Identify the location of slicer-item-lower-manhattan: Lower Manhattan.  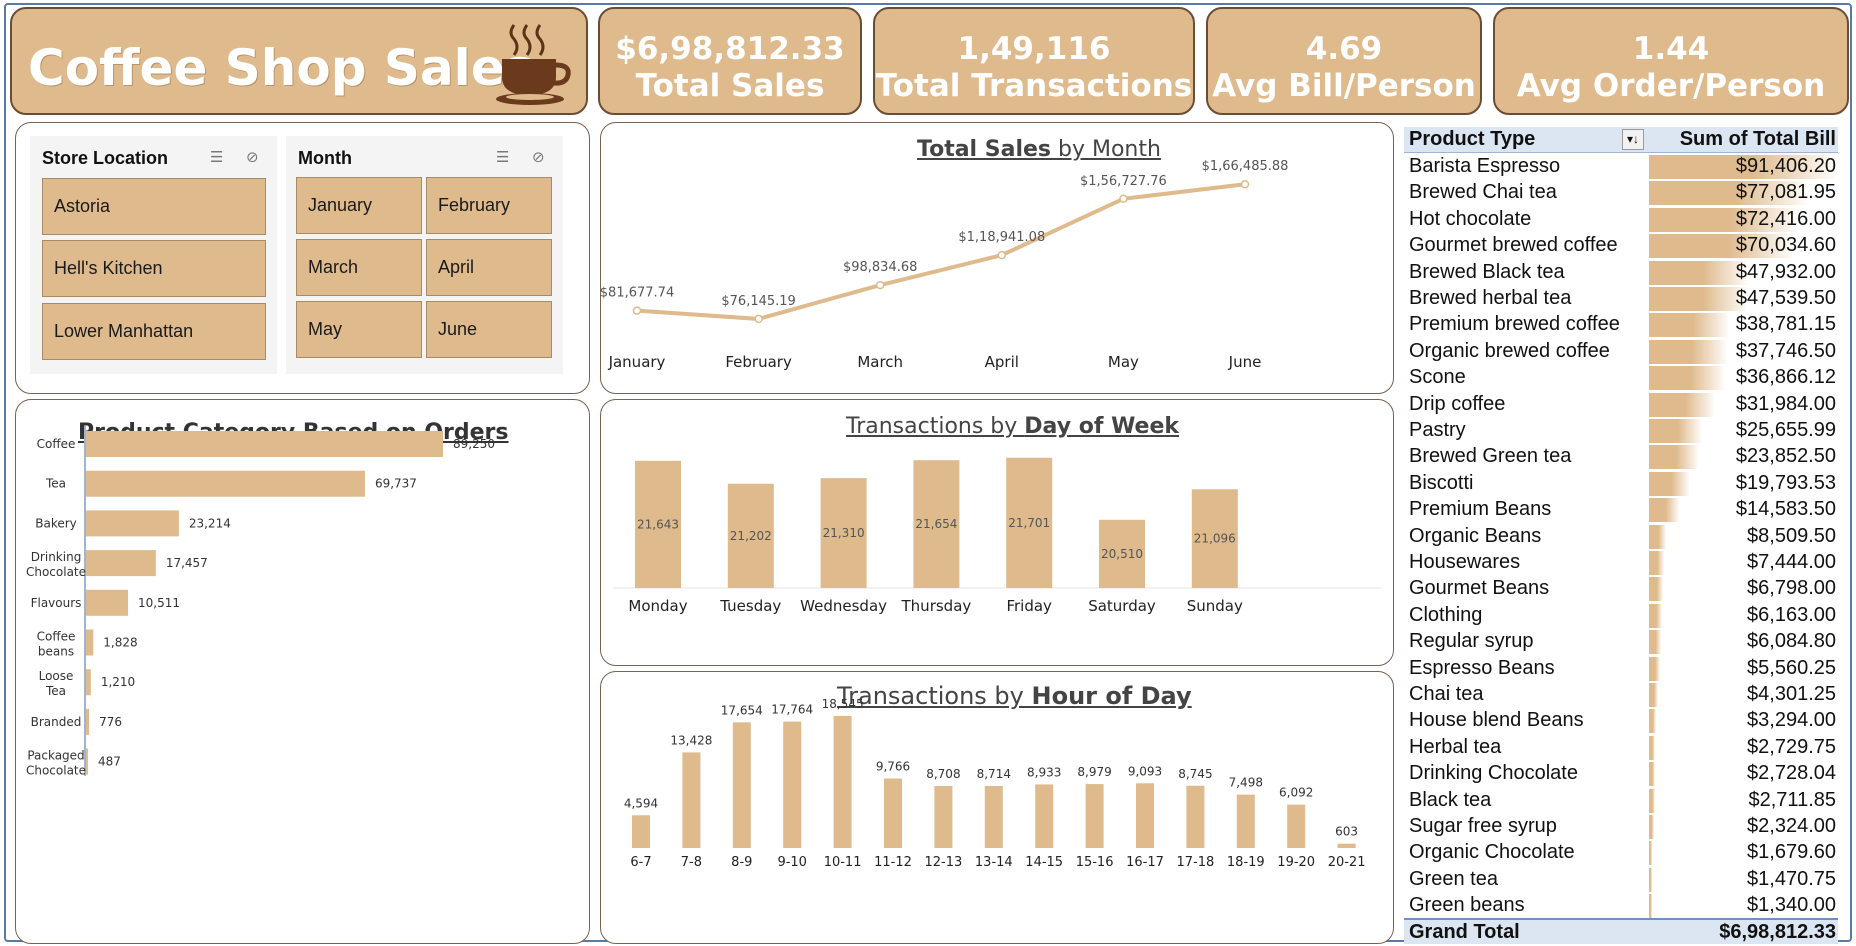
(154, 331).